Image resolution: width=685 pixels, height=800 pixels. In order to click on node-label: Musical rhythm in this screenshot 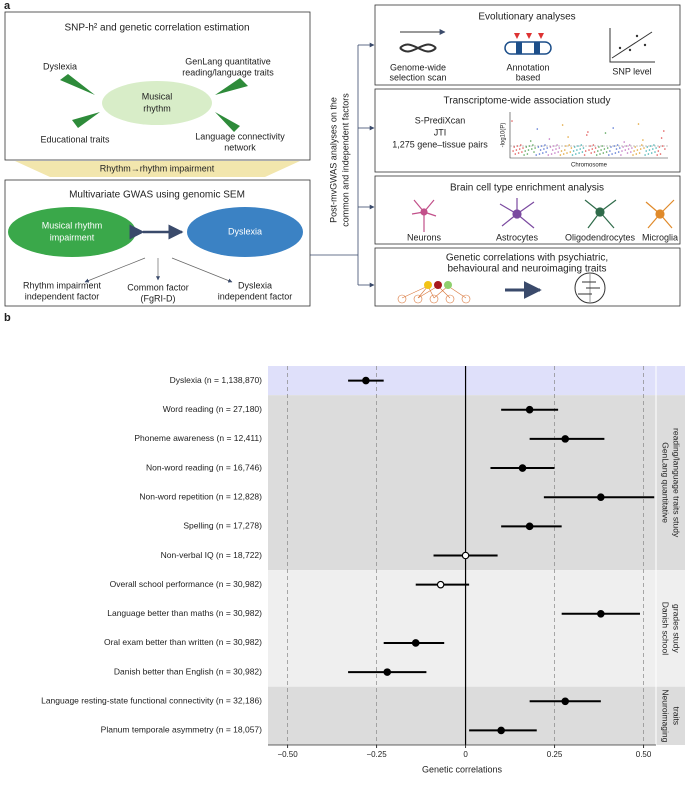, I will do `click(72, 225)`.